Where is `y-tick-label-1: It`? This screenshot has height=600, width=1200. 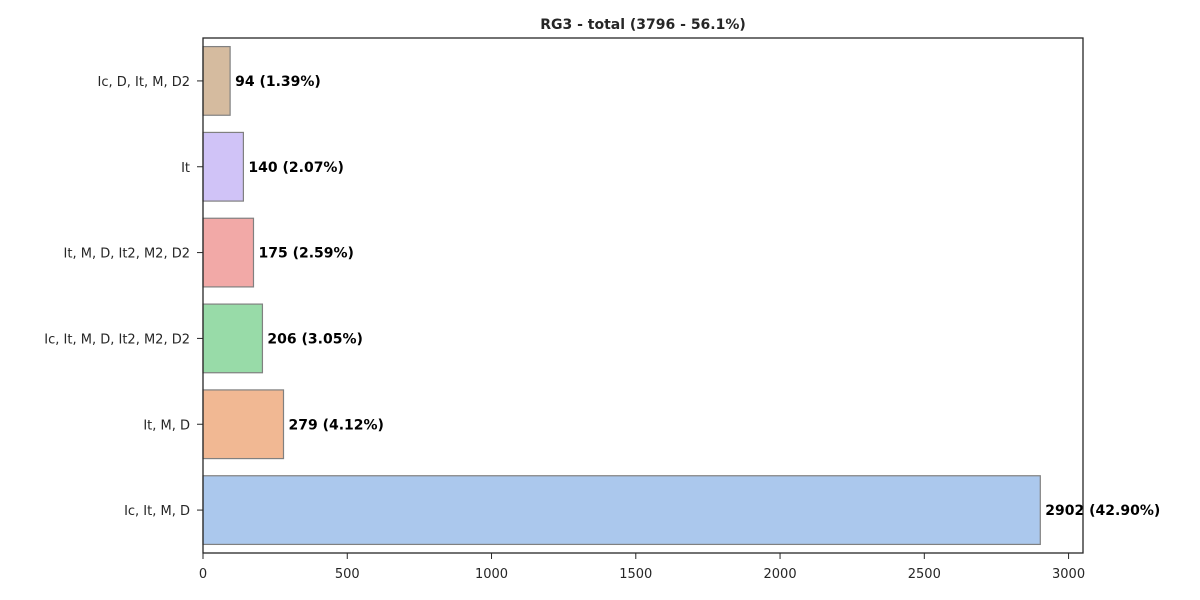
y-tick-label-1: It is located at coordinates (185, 168).